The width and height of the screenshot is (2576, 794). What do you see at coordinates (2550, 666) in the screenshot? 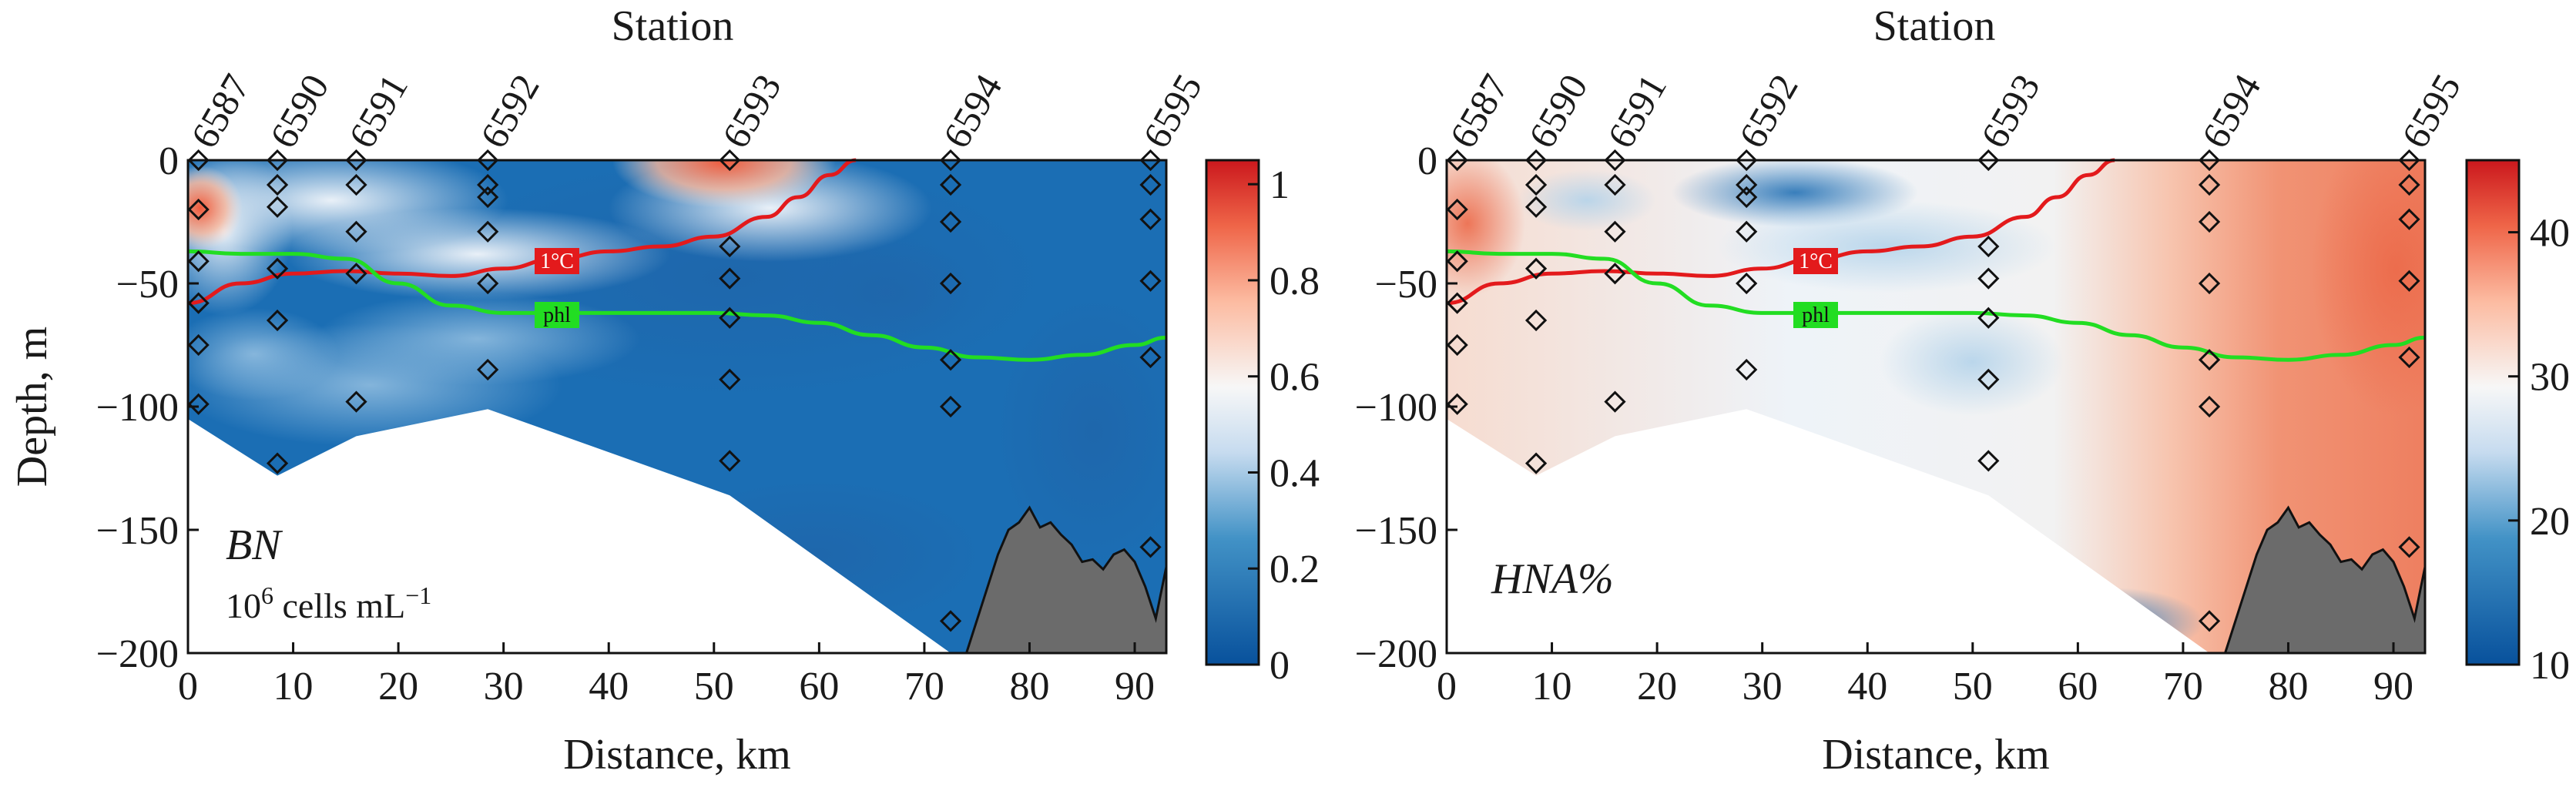
I see `colorbar-tick-label: 10` at bounding box center [2550, 666].